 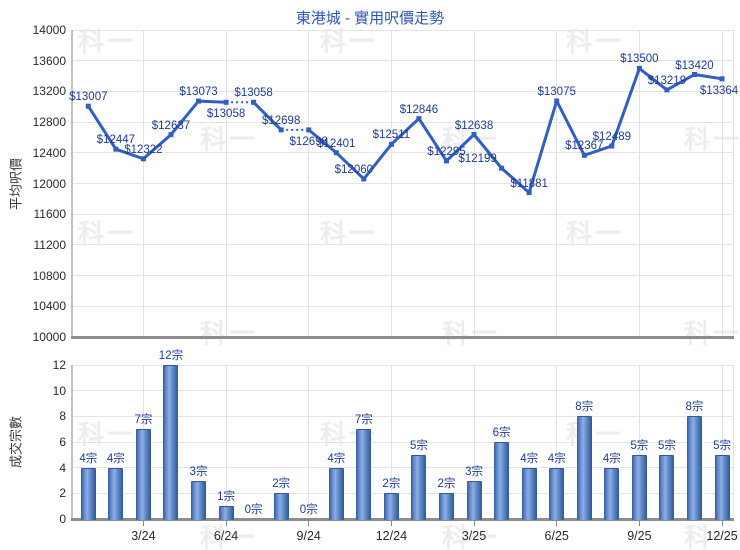 What do you see at coordinates (308, 536) in the screenshot?
I see `x-tick-label: 9/24` at bounding box center [308, 536].